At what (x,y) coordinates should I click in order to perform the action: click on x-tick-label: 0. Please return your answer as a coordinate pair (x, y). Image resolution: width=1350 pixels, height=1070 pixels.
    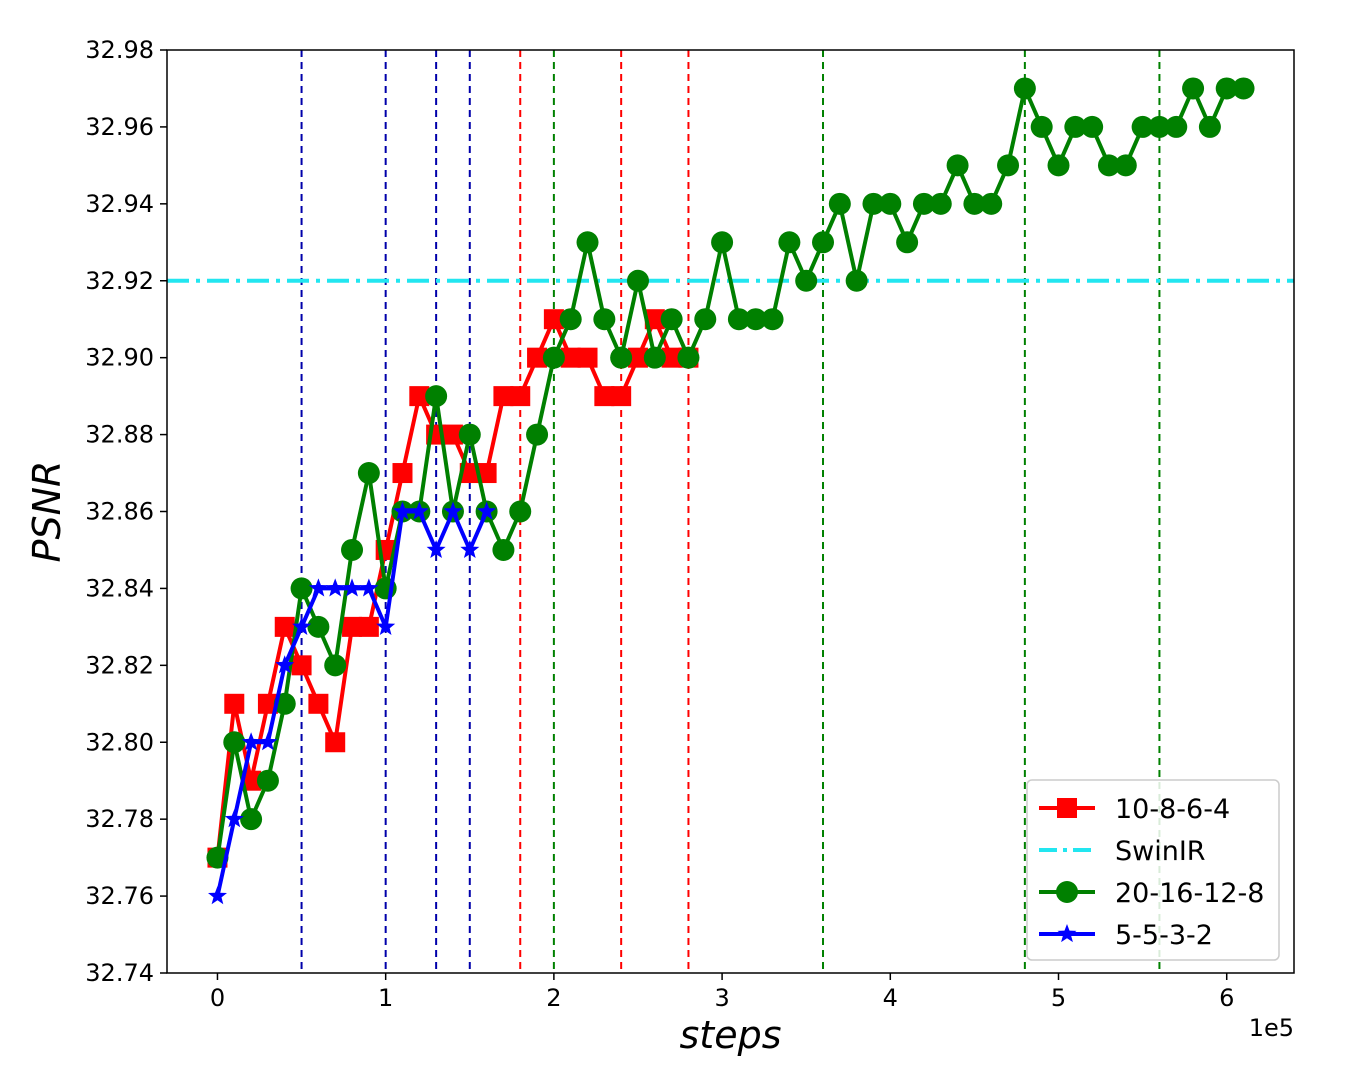
    Looking at the image, I should click on (217, 998).